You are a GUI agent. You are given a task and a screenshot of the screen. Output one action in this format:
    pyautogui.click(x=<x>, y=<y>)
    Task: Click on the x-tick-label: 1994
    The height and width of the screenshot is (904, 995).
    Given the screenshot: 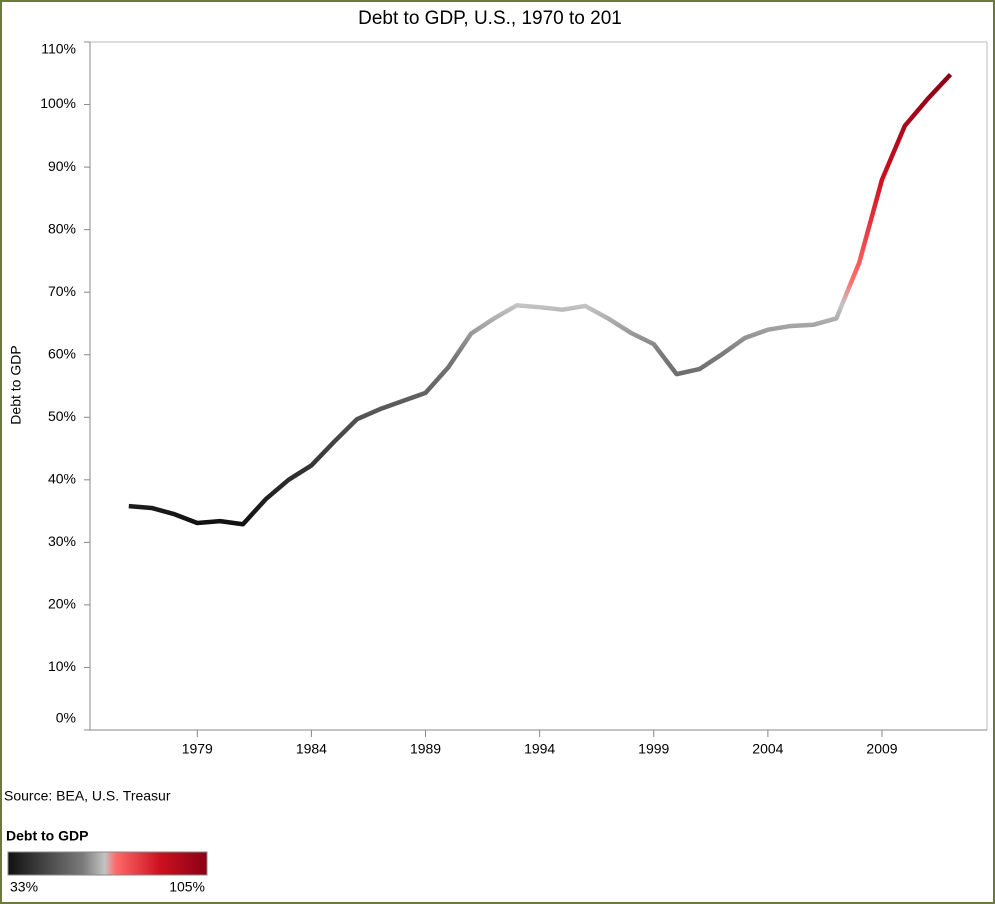 What is the action you would take?
    pyautogui.click(x=539, y=749)
    